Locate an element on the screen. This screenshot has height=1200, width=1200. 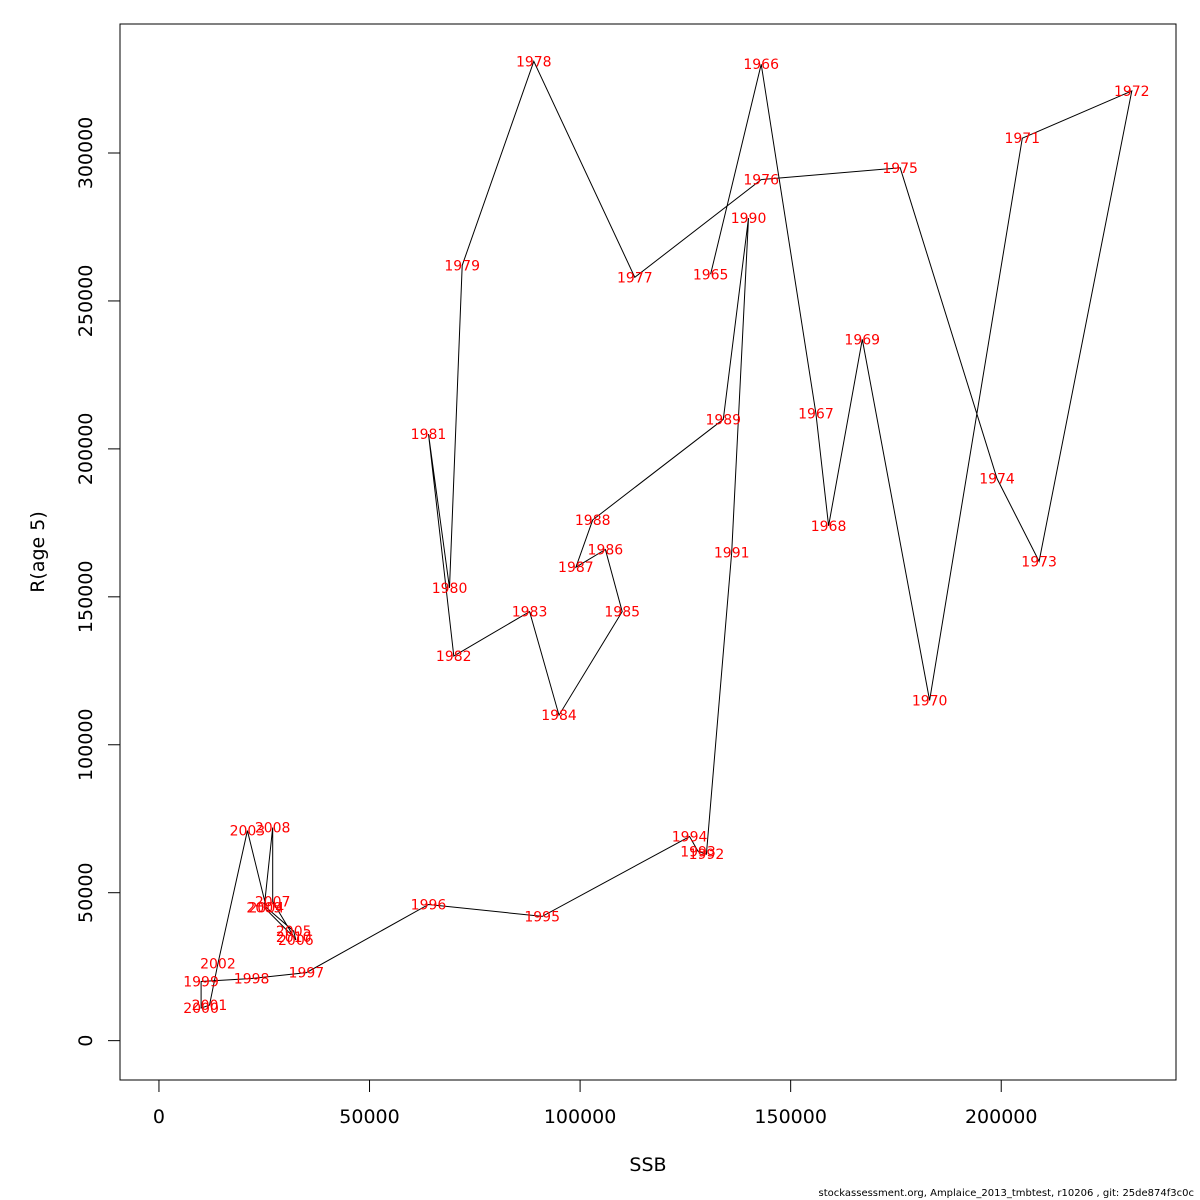
point-label-1997: 1997 is located at coordinates (307, 974).